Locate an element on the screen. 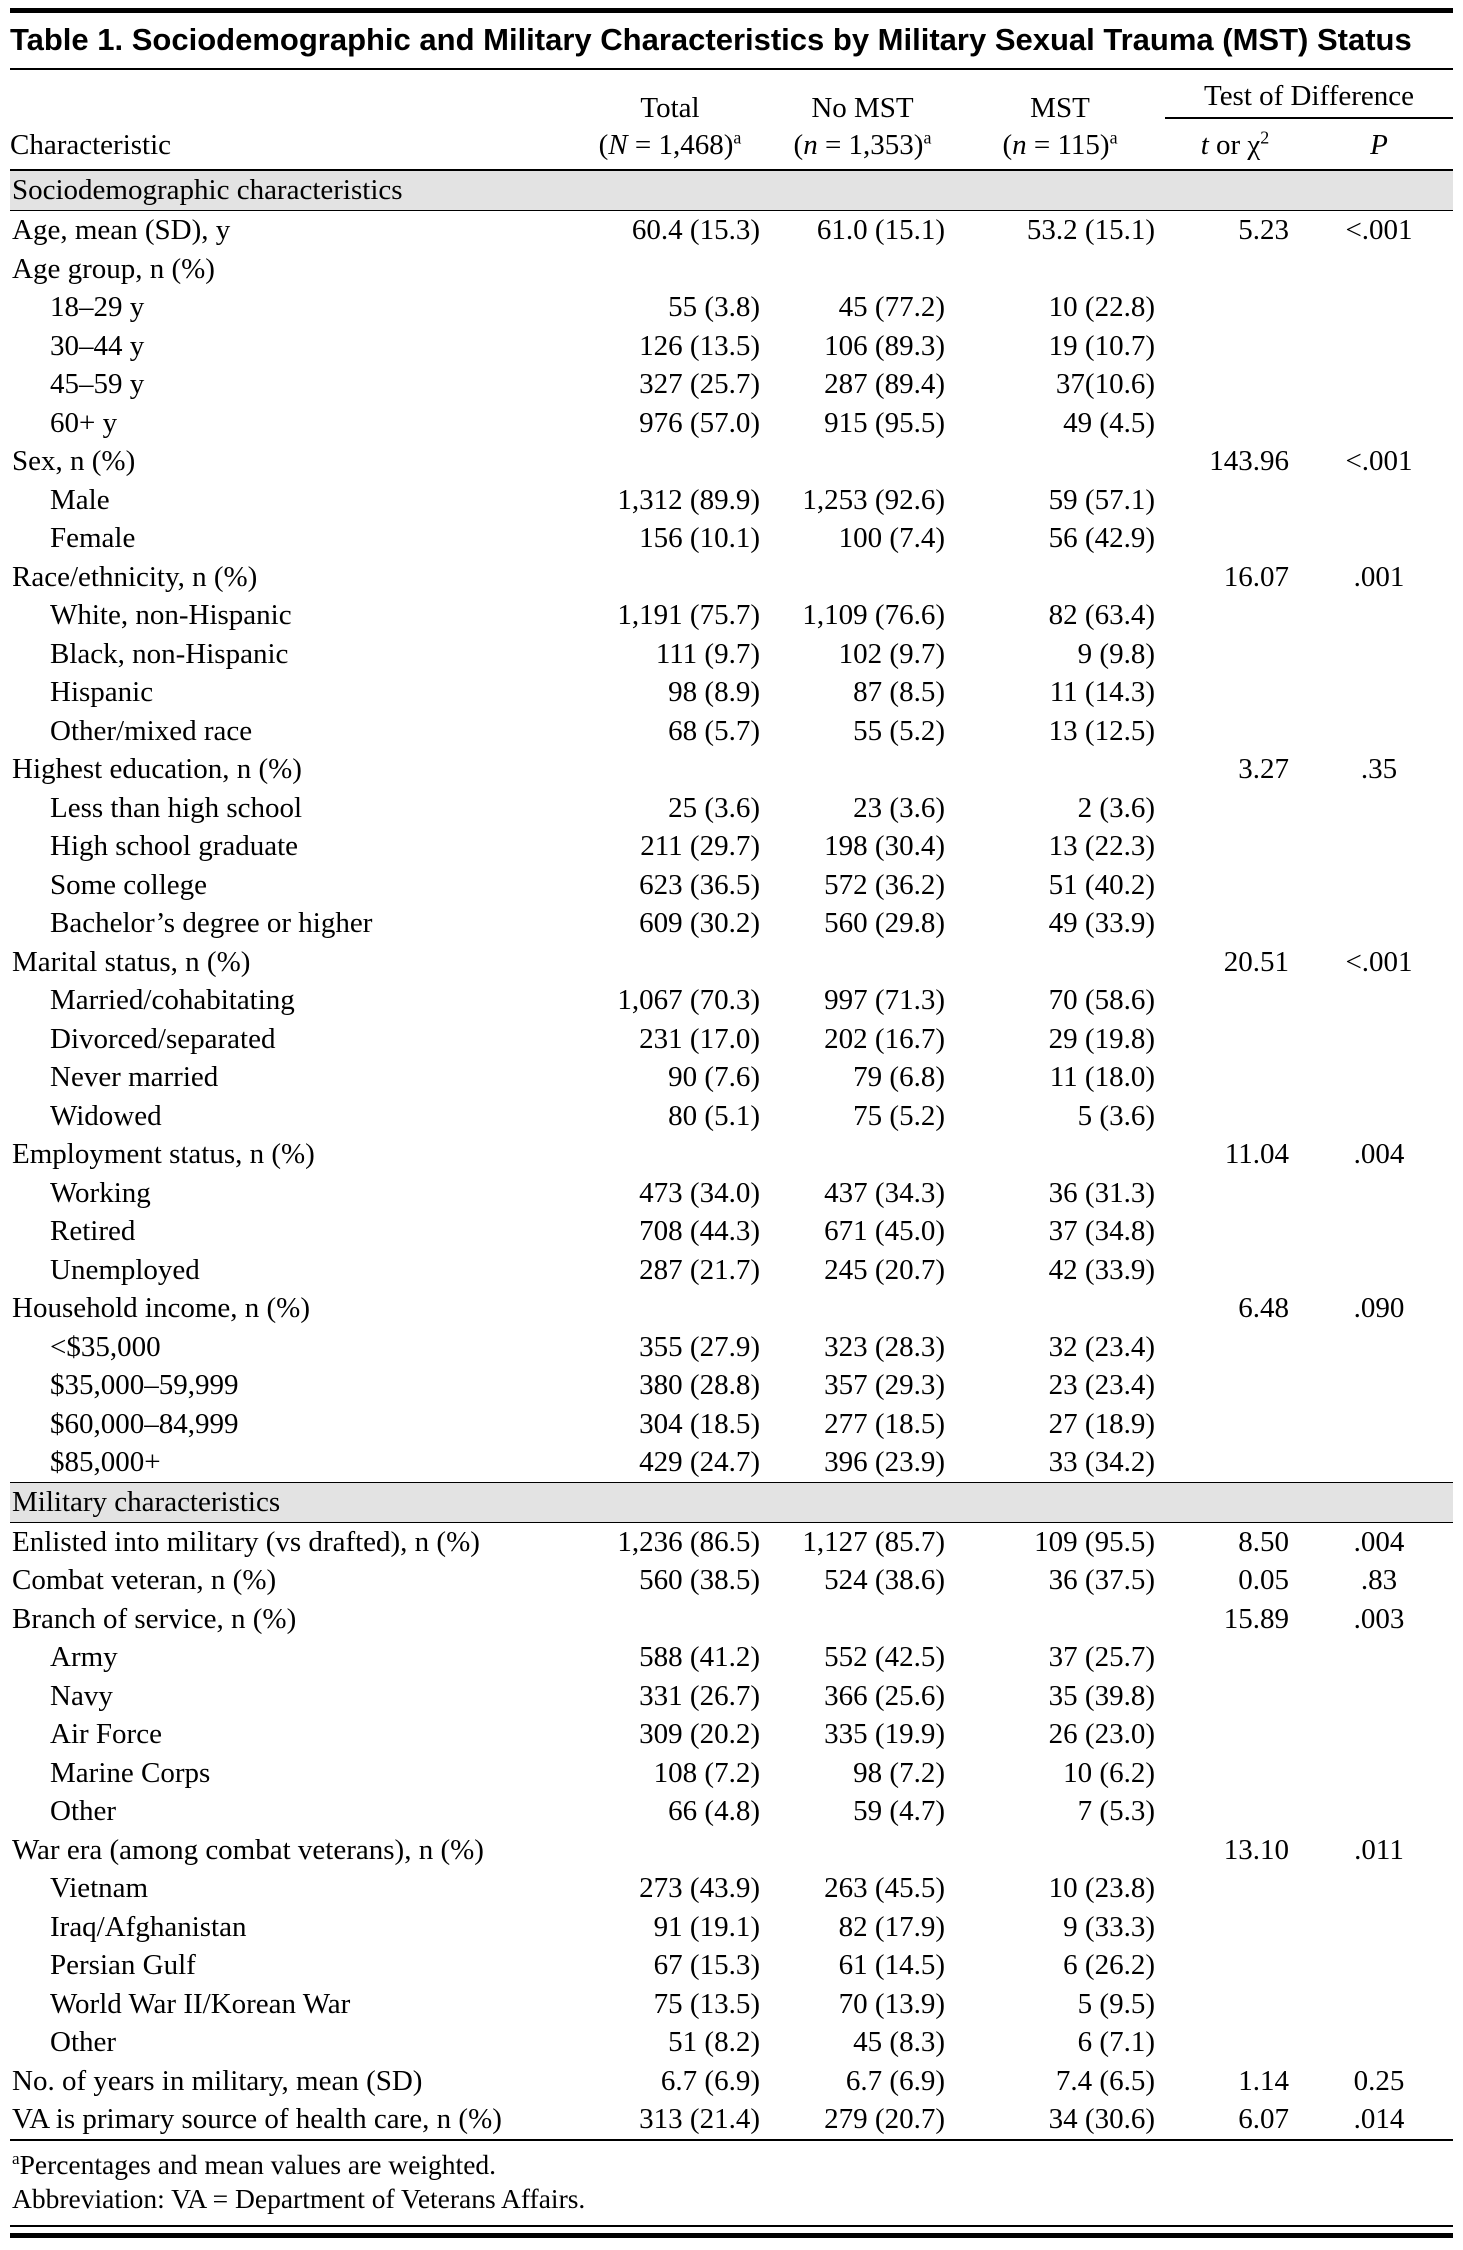 Image resolution: width=1463 pixels, height=2250 pixels. col-header-no-mst: No MST (n = 1,353)a is located at coordinates (862, 121).